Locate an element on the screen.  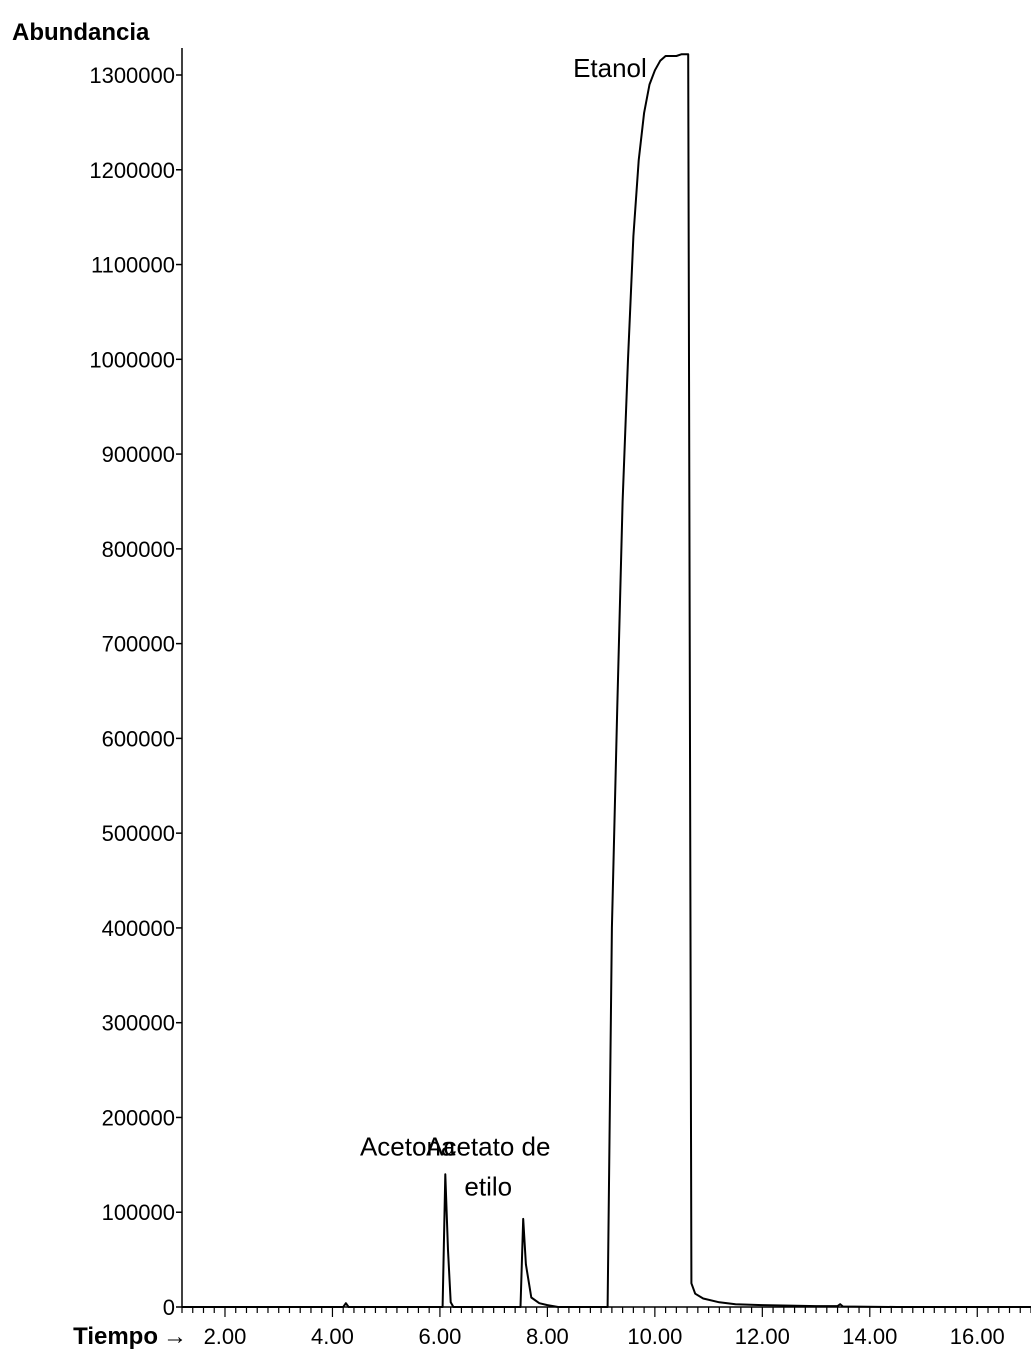
y-tick-label: 1200000 is located at coordinates (132, 170).